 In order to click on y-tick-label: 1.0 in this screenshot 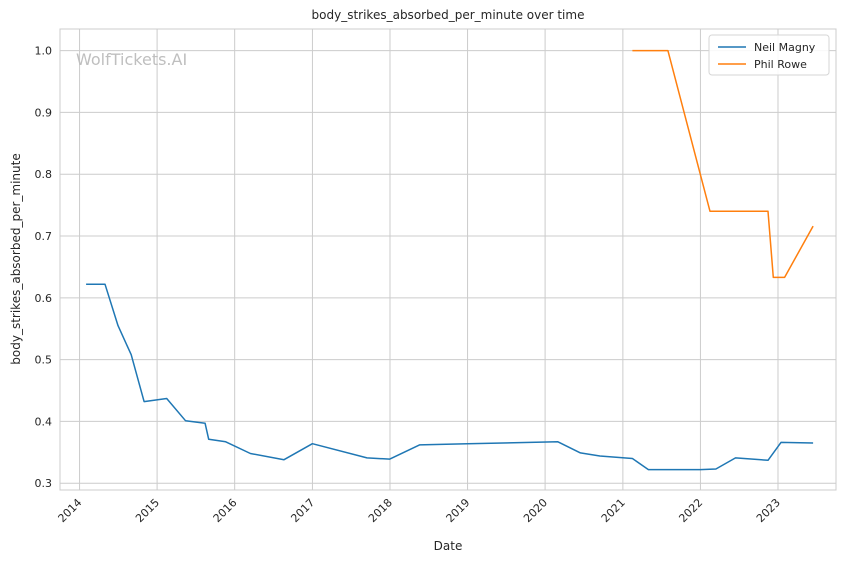, I will do `click(44, 51)`.